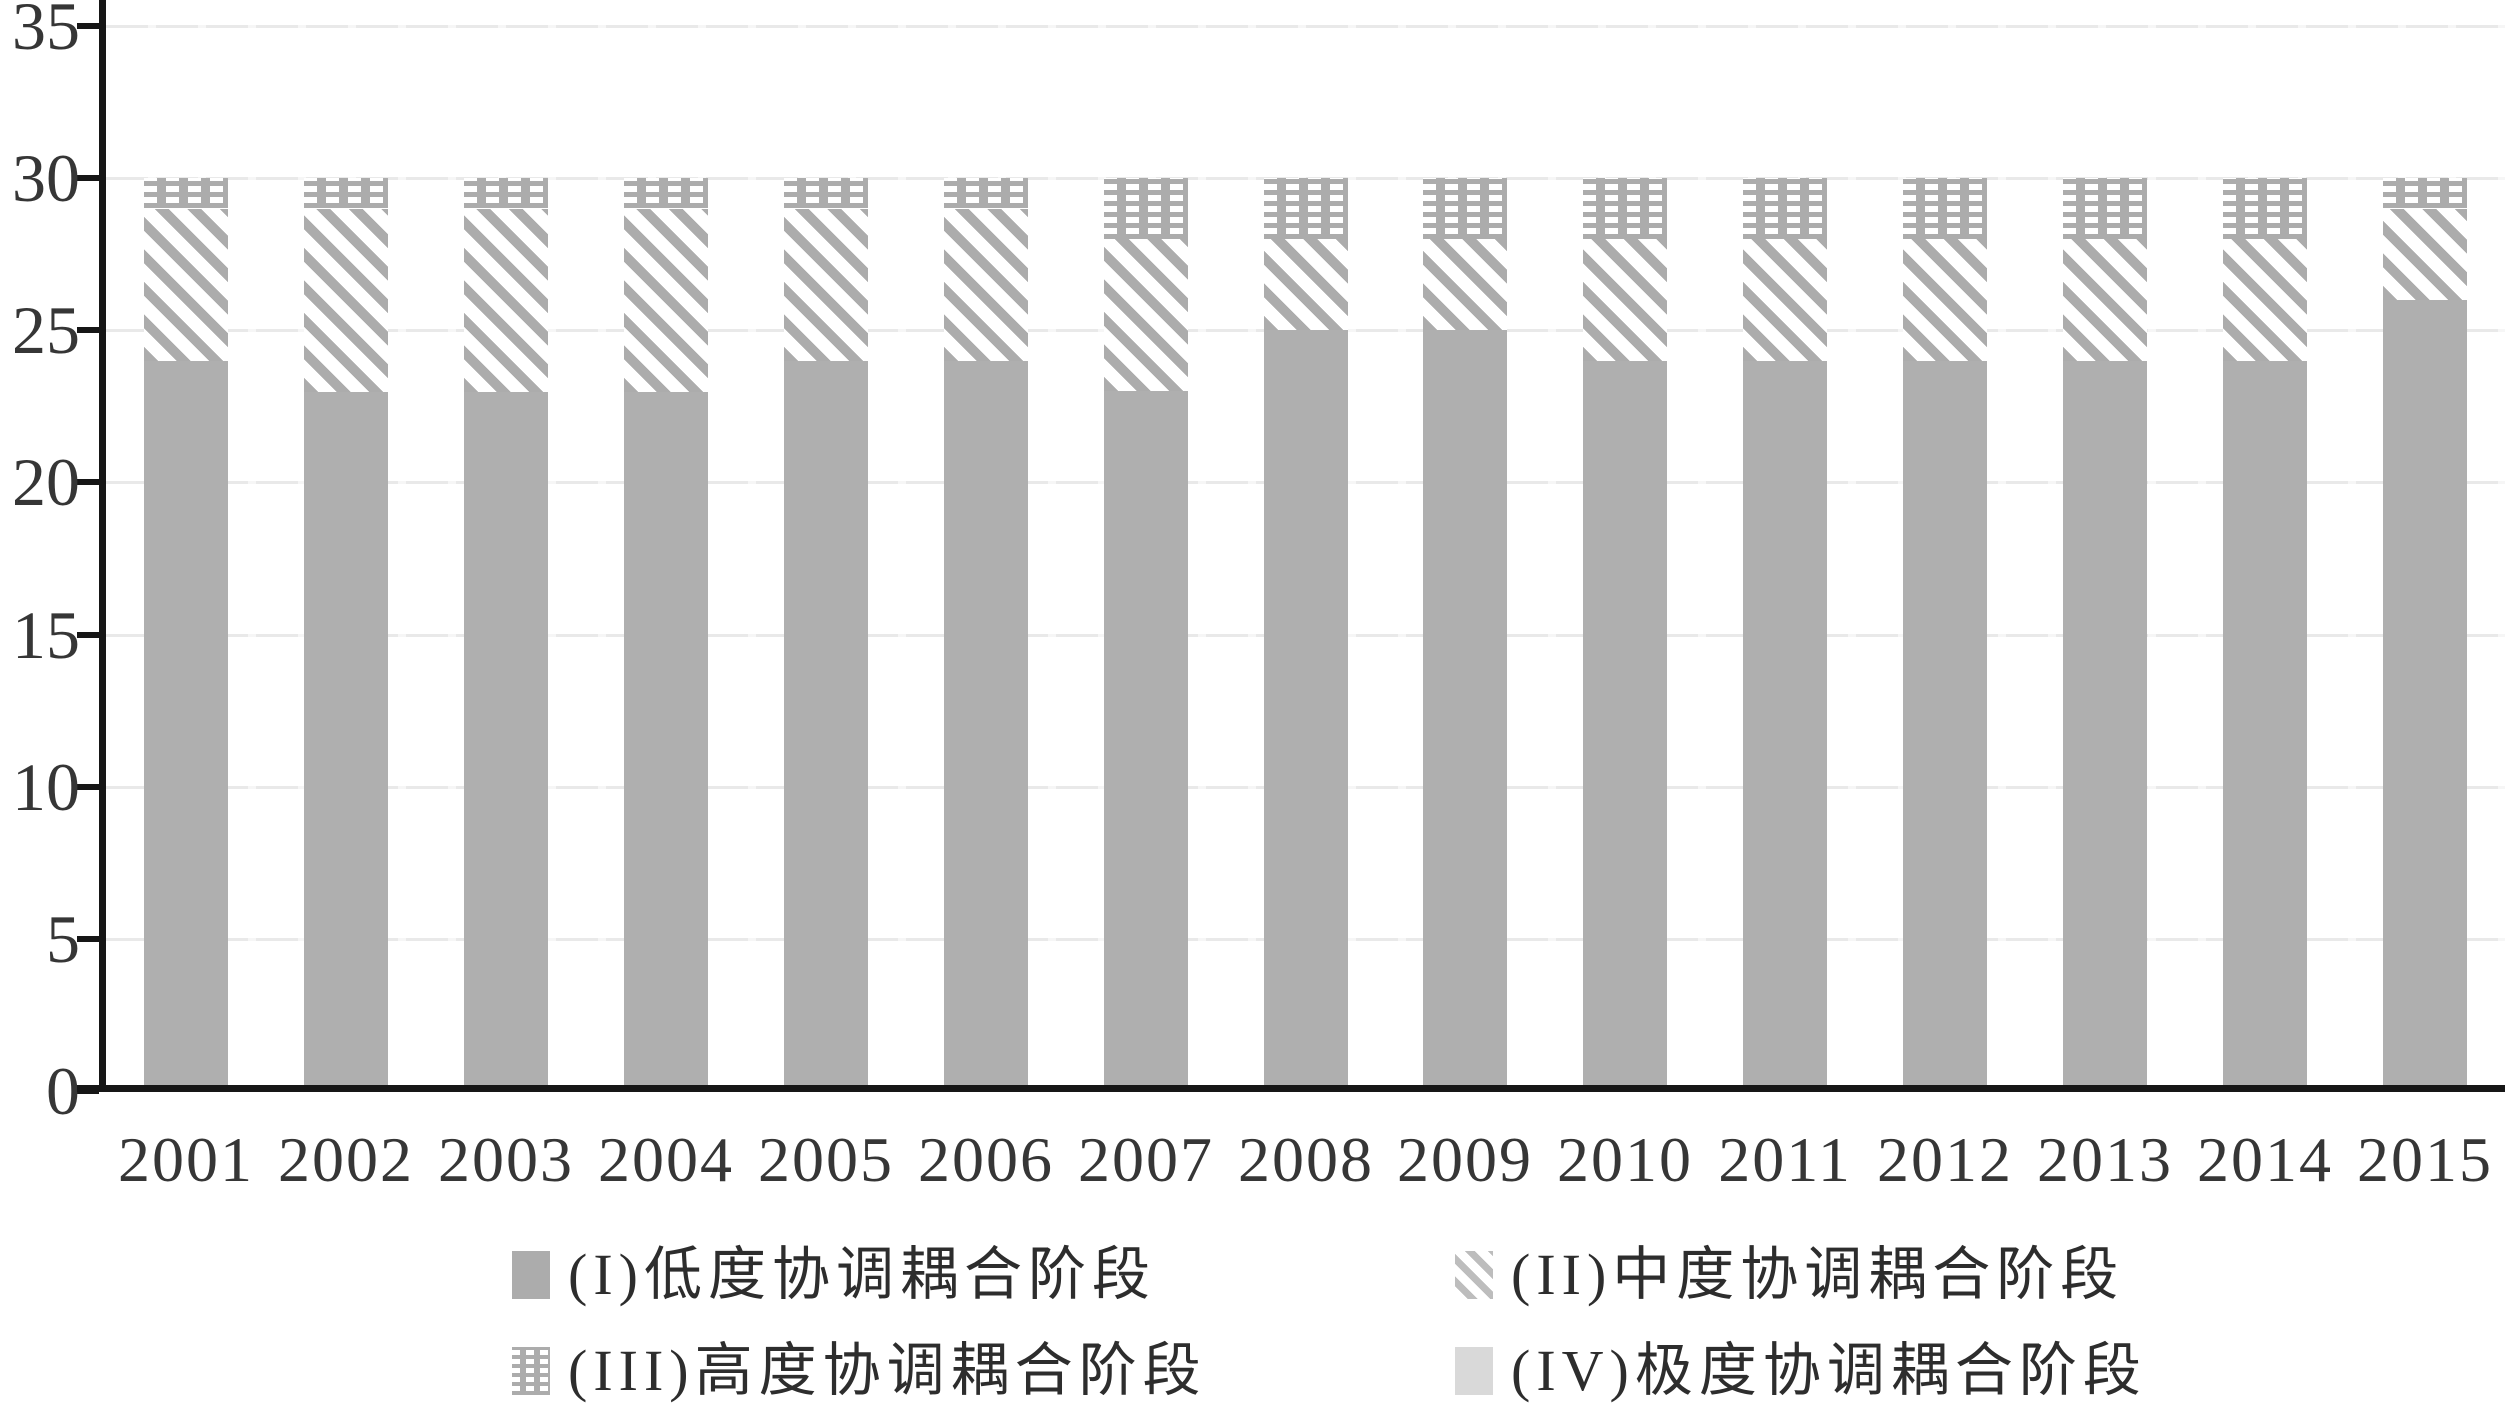  I want to click on bar-segment-2008-brick, so click(1306, 208).